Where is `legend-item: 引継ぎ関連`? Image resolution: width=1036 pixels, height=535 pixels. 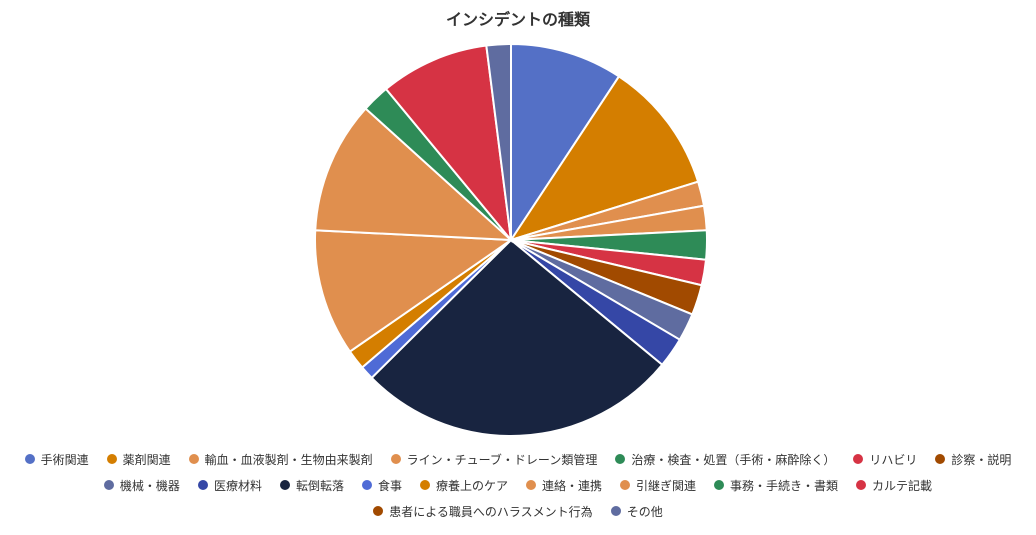
legend-item: 引継ぎ関連 is located at coordinates (658, 485).